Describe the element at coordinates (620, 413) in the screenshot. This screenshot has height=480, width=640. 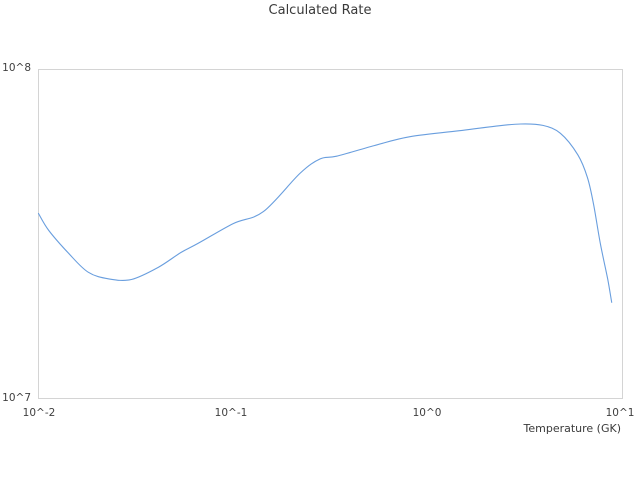
I see `x-tick-label-1e1: 10^1` at that location.